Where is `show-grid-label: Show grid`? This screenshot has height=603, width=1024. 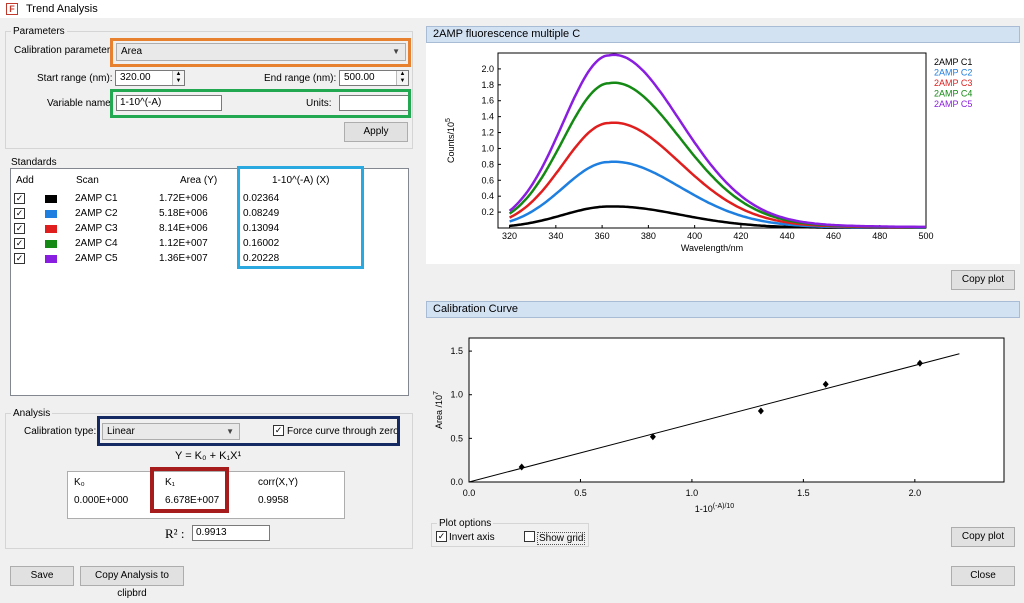
show-grid-label: Show grid is located at coordinates (561, 538).